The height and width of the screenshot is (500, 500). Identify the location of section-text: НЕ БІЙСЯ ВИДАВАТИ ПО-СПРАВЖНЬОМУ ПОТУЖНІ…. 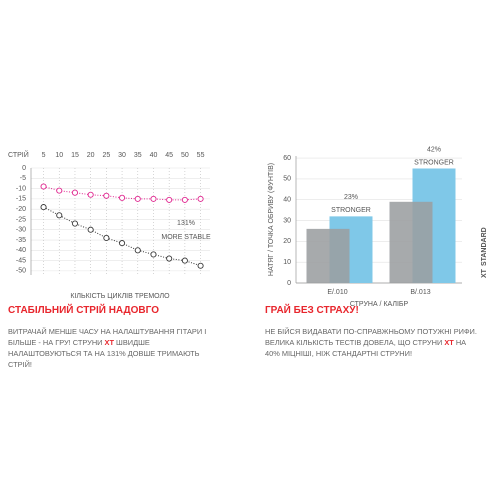
(372, 342).